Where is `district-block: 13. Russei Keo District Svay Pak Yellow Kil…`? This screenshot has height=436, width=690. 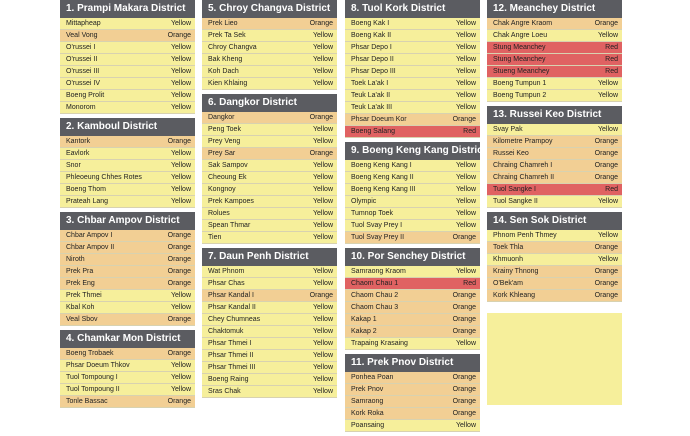 district-block: 13. Russei Keo District Svay Pak Yellow Kil… is located at coordinates (554, 157).